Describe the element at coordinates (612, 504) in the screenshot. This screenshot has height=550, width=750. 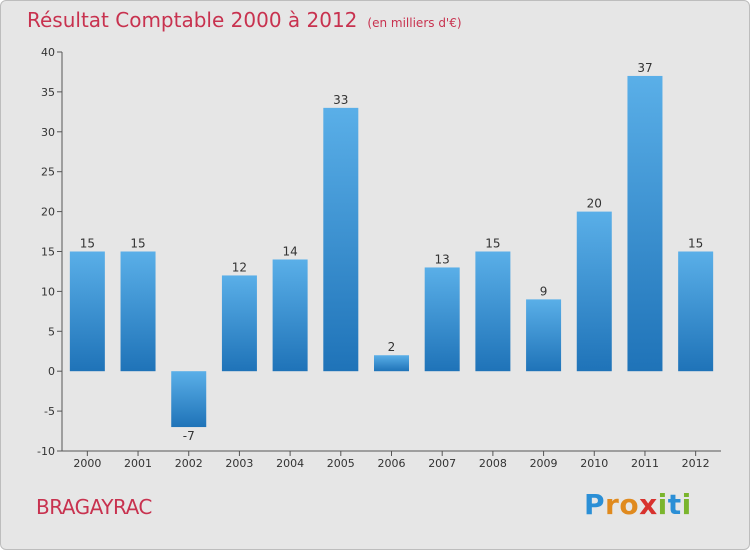
I see `logo-letter: r` at that location.